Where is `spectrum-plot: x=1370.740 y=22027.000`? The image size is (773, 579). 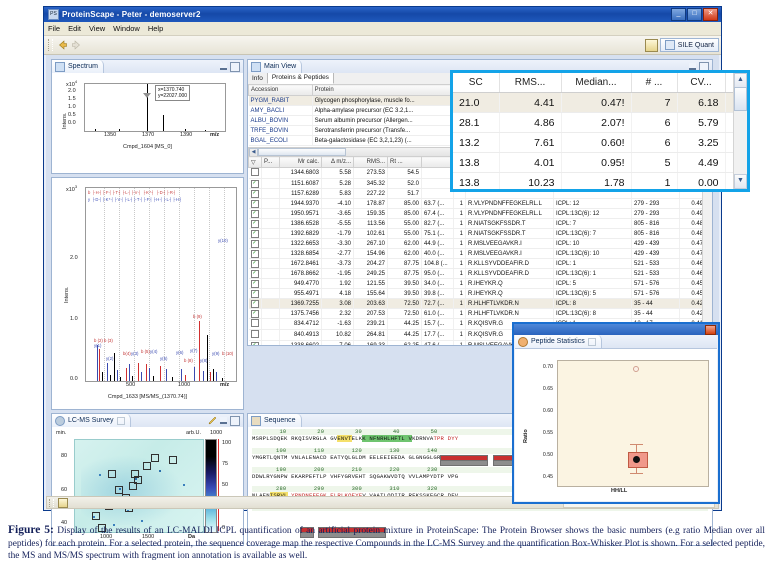
spectrum-plot: x=1370.740 y=22027.000 is located at coordinates (155, 107).